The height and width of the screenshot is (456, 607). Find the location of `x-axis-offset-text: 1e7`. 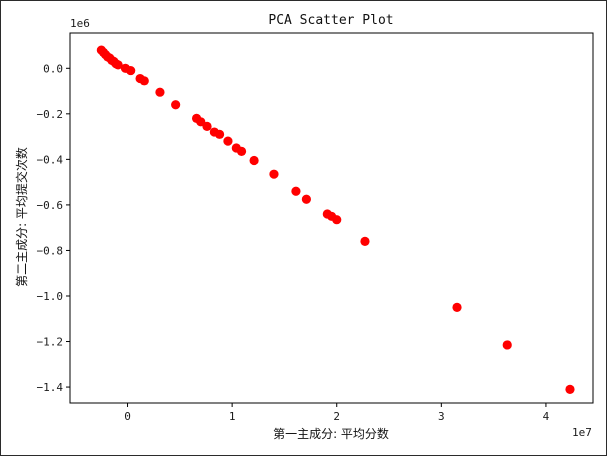

x-axis-offset-text: 1e7 is located at coordinates (582, 432).